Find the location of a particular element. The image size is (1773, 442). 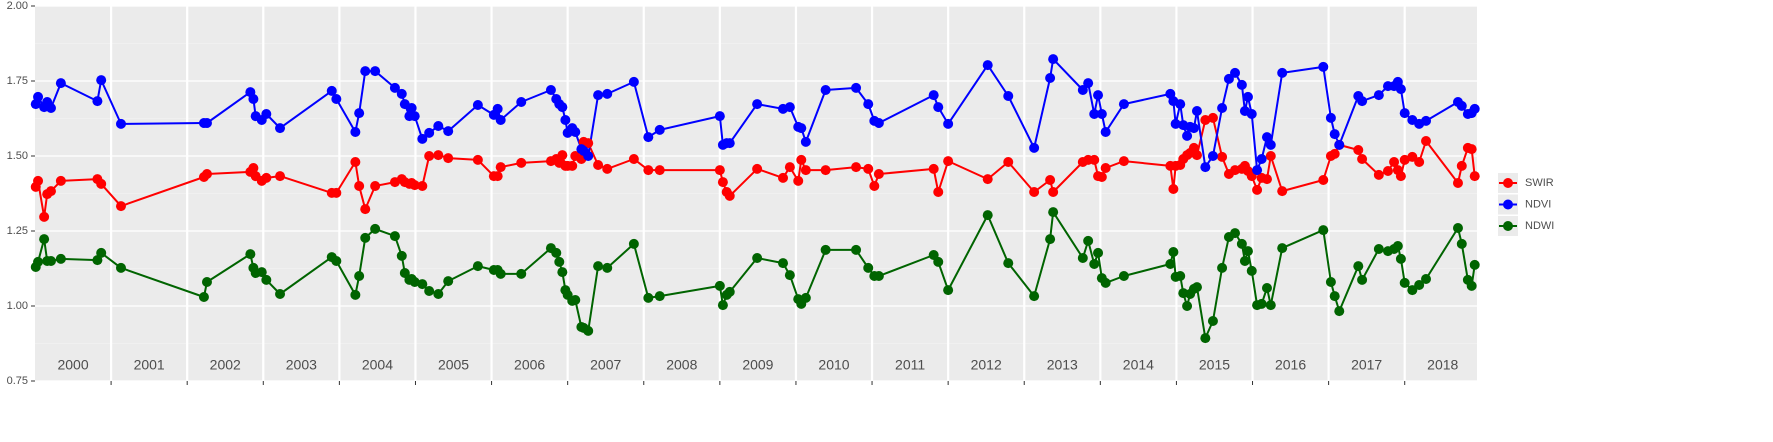

year-label: 2009 is located at coordinates (757, 365).